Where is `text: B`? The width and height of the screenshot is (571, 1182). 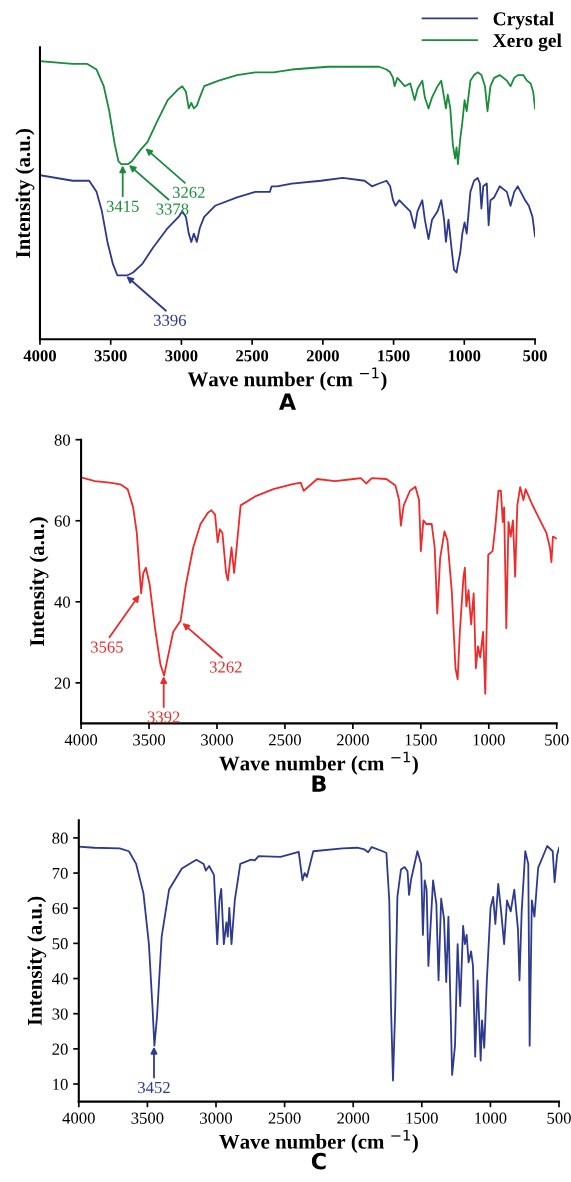
text: B is located at coordinates (319, 783).